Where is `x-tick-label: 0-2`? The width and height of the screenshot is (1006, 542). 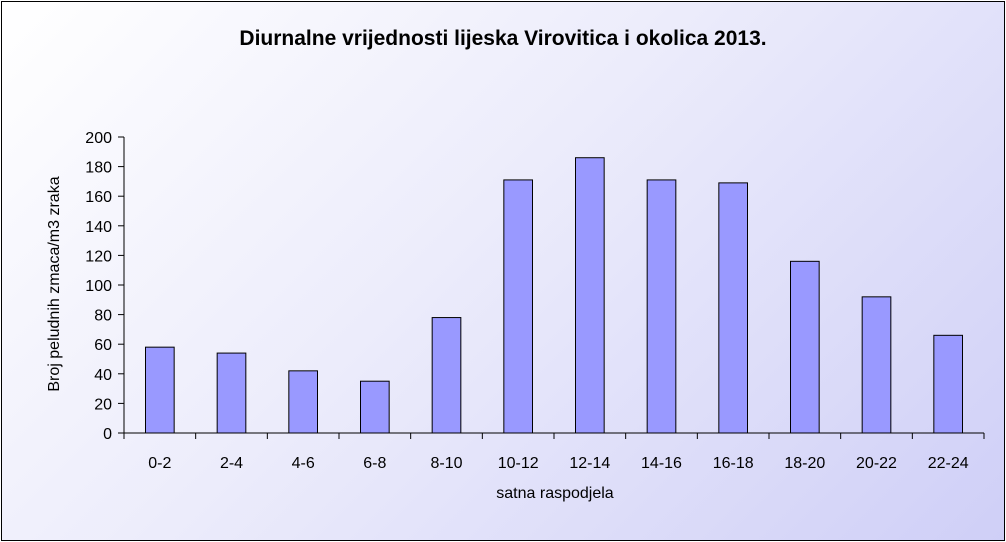
x-tick-label: 0-2 is located at coordinates (159, 463).